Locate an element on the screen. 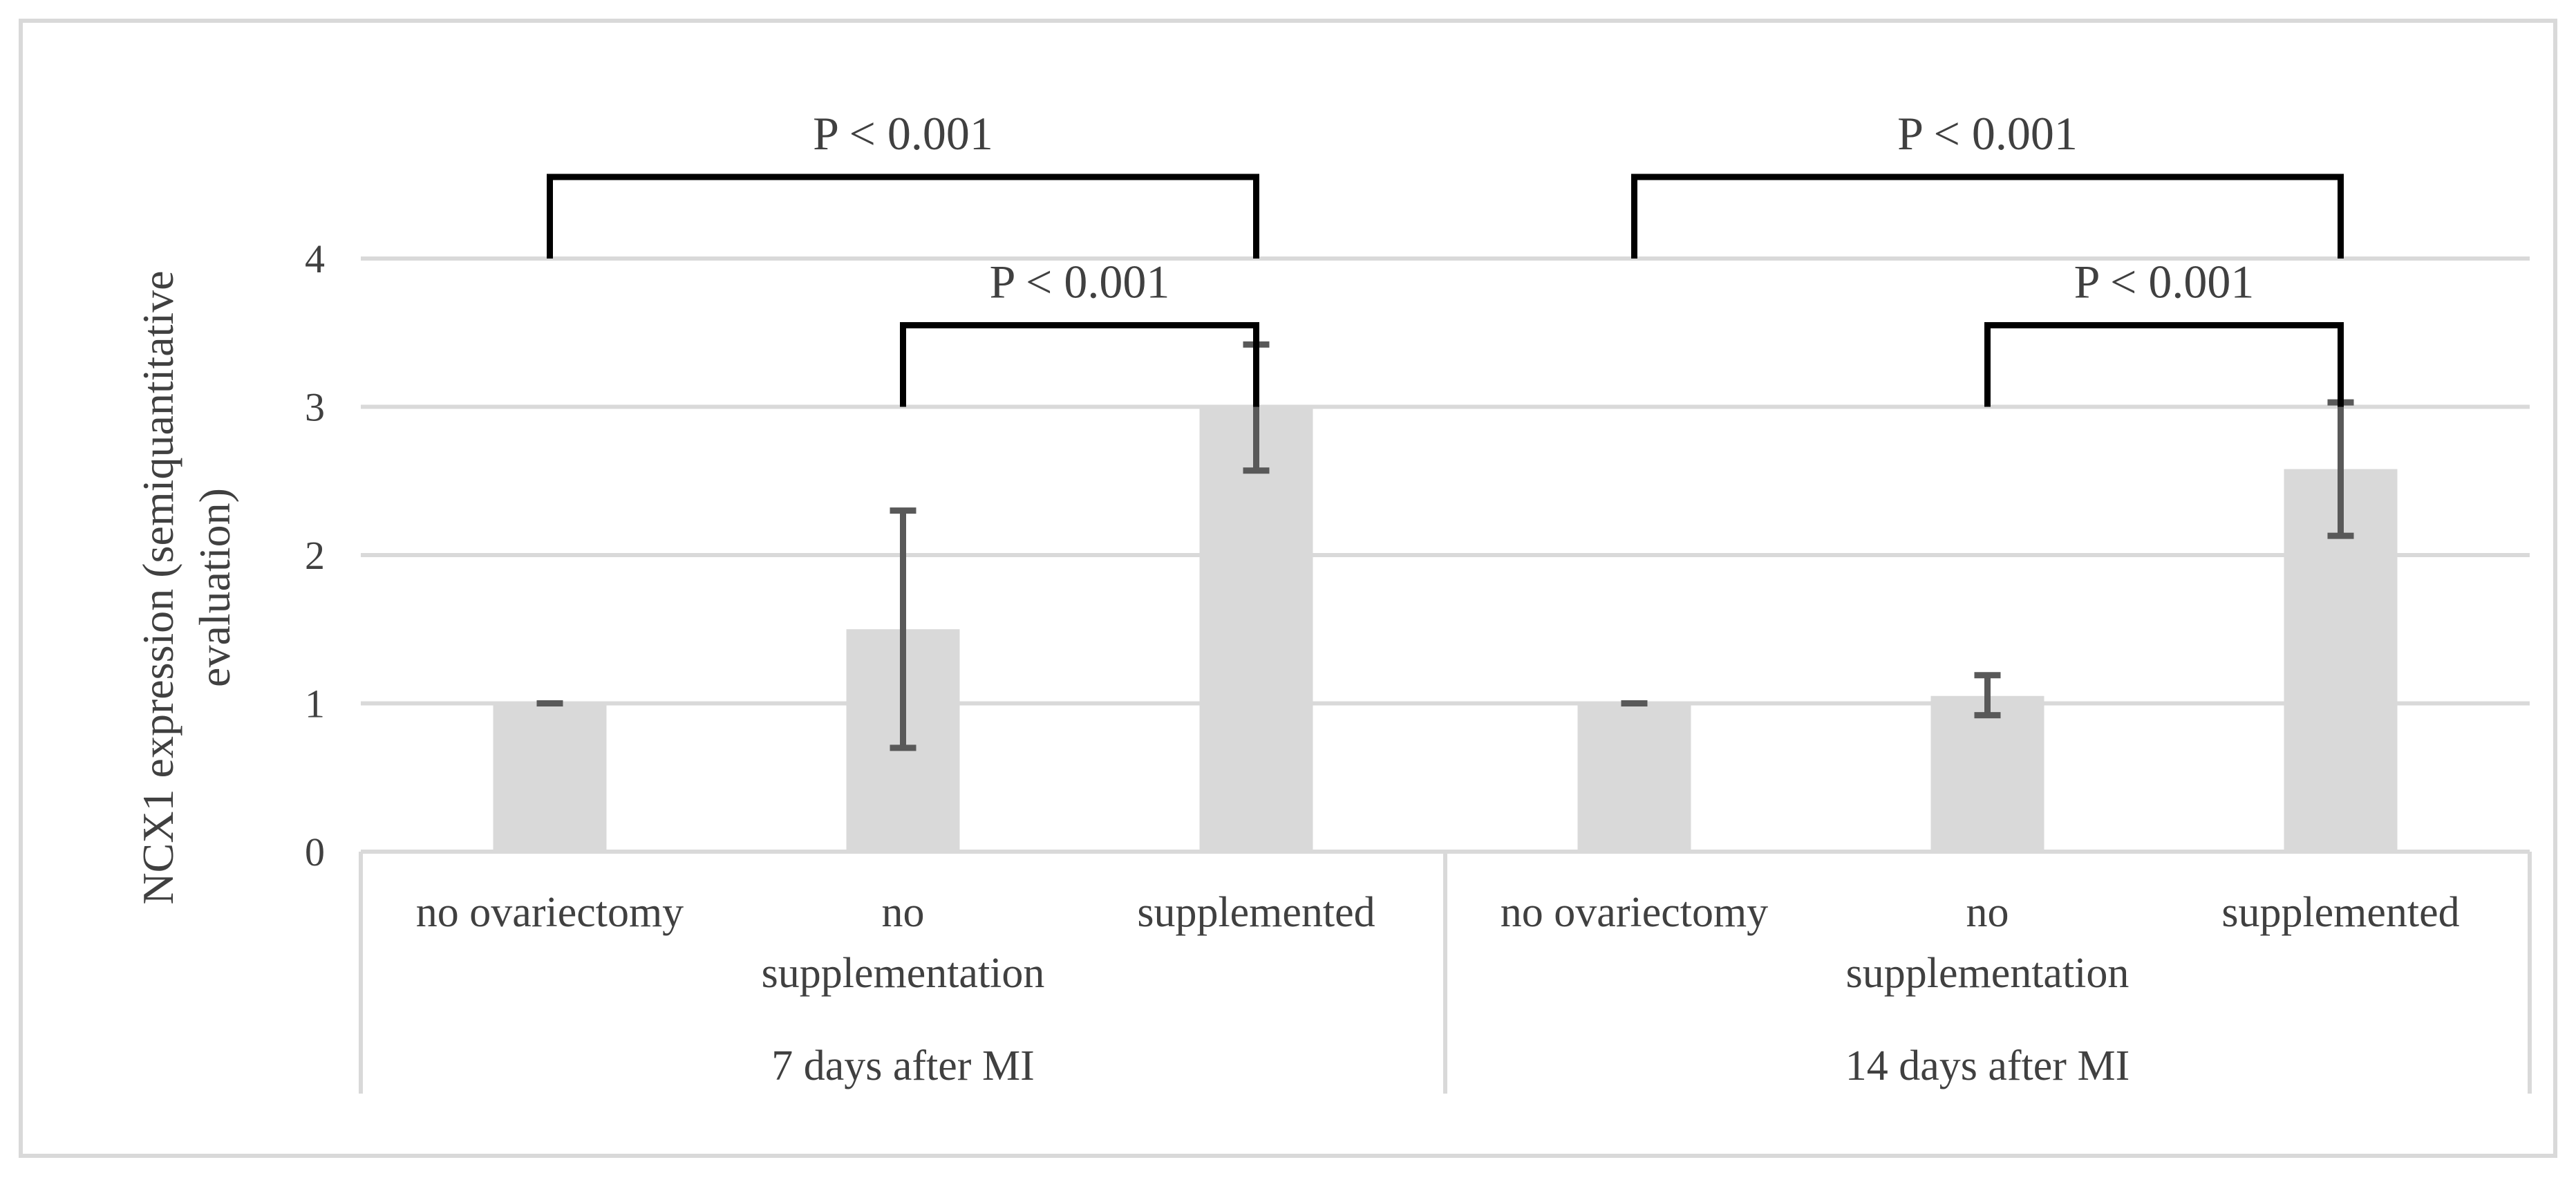 This screenshot has width=2576, height=1180. y-tick-label: 1 is located at coordinates (315, 704).